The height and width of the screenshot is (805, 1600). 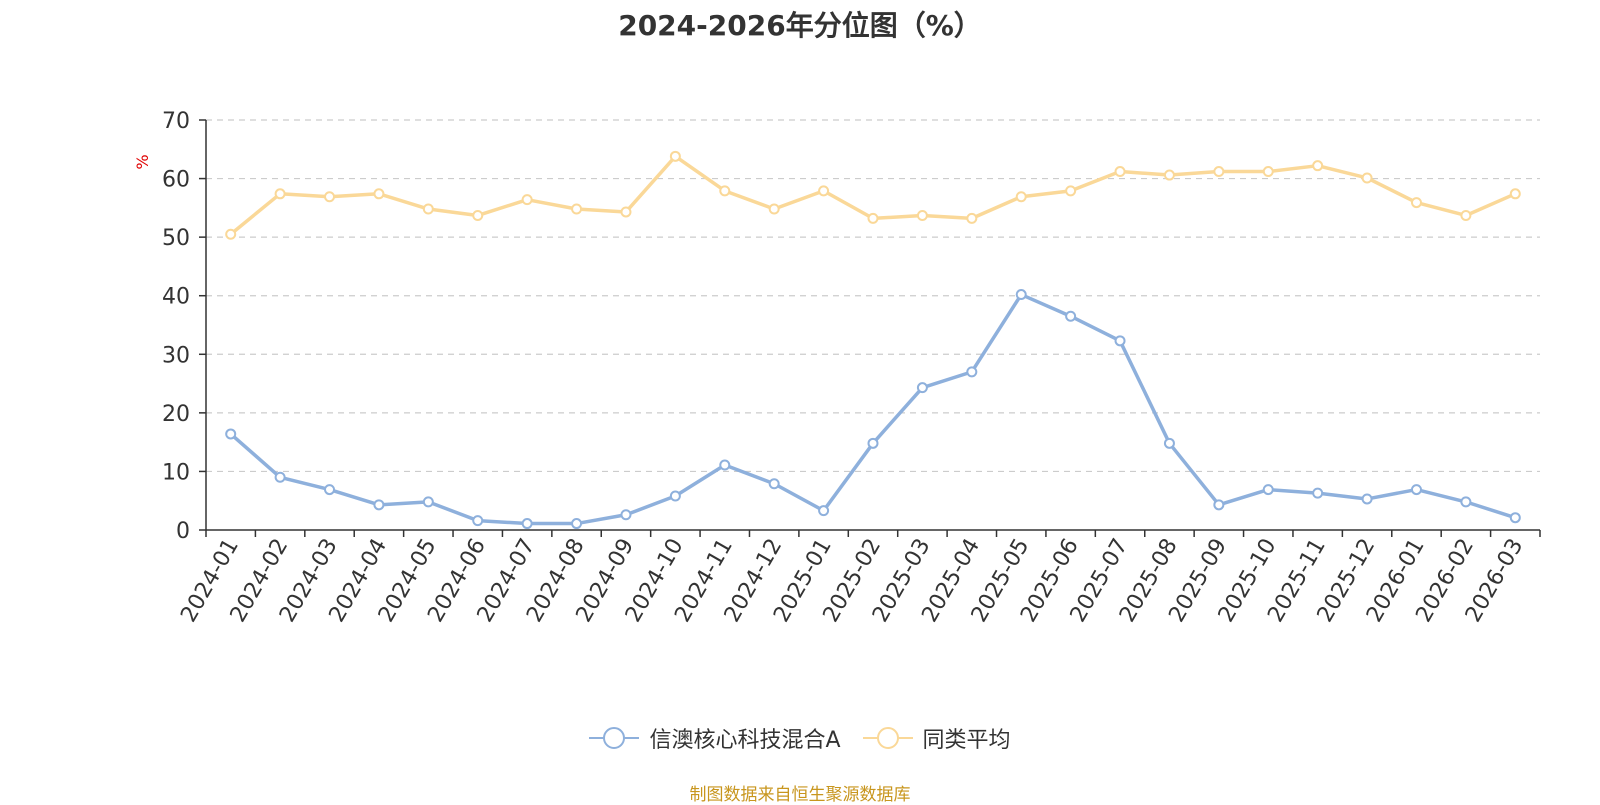 What do you see at coordinates (176, 355) in the screenshot?
I see `y-tick-label: 30` at bounding box center [176, 355].